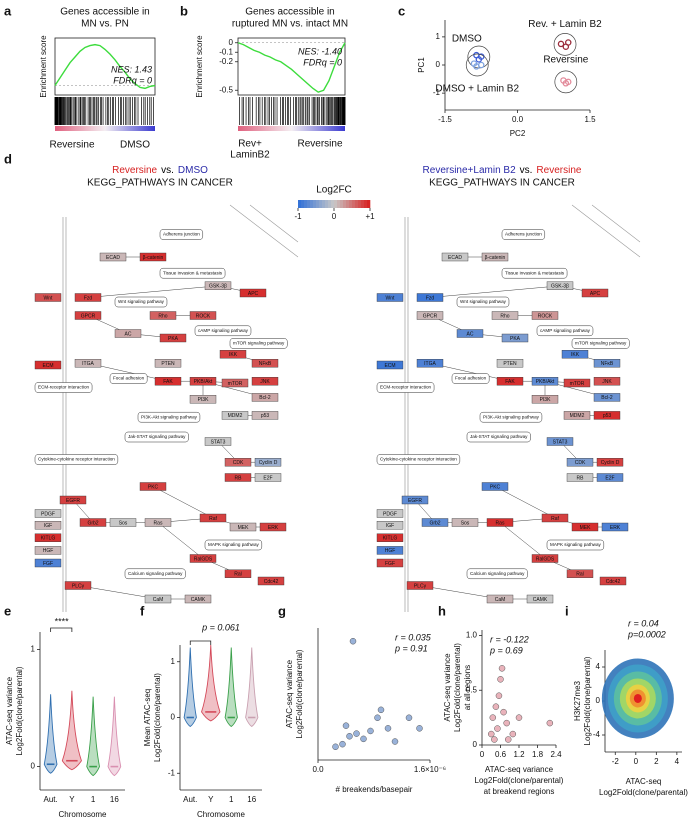 Image resolution: width=688 pixels, height=839 pixels. I want to click on gene-label: AC, so click(470, 334).